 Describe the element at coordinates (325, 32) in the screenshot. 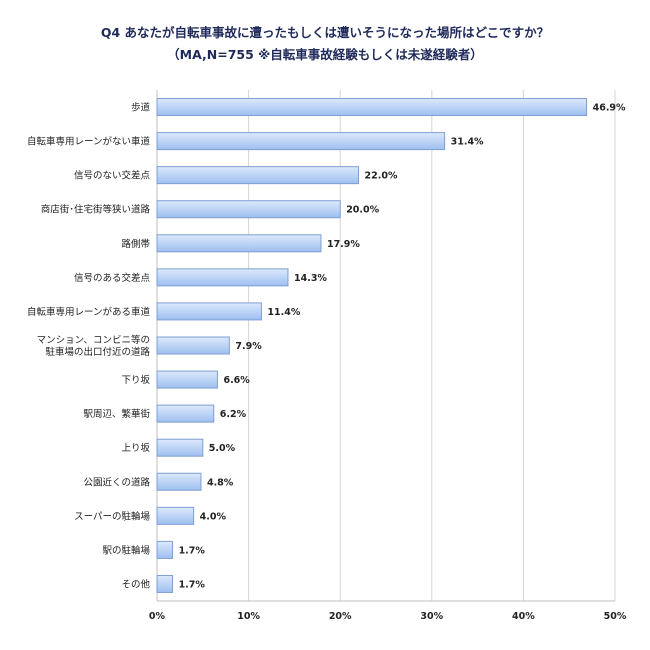

I see `chart-title: Q4 あなたが自転車事故に遭ったもしくは遭いそうになった場所はどこですか？` at that location.